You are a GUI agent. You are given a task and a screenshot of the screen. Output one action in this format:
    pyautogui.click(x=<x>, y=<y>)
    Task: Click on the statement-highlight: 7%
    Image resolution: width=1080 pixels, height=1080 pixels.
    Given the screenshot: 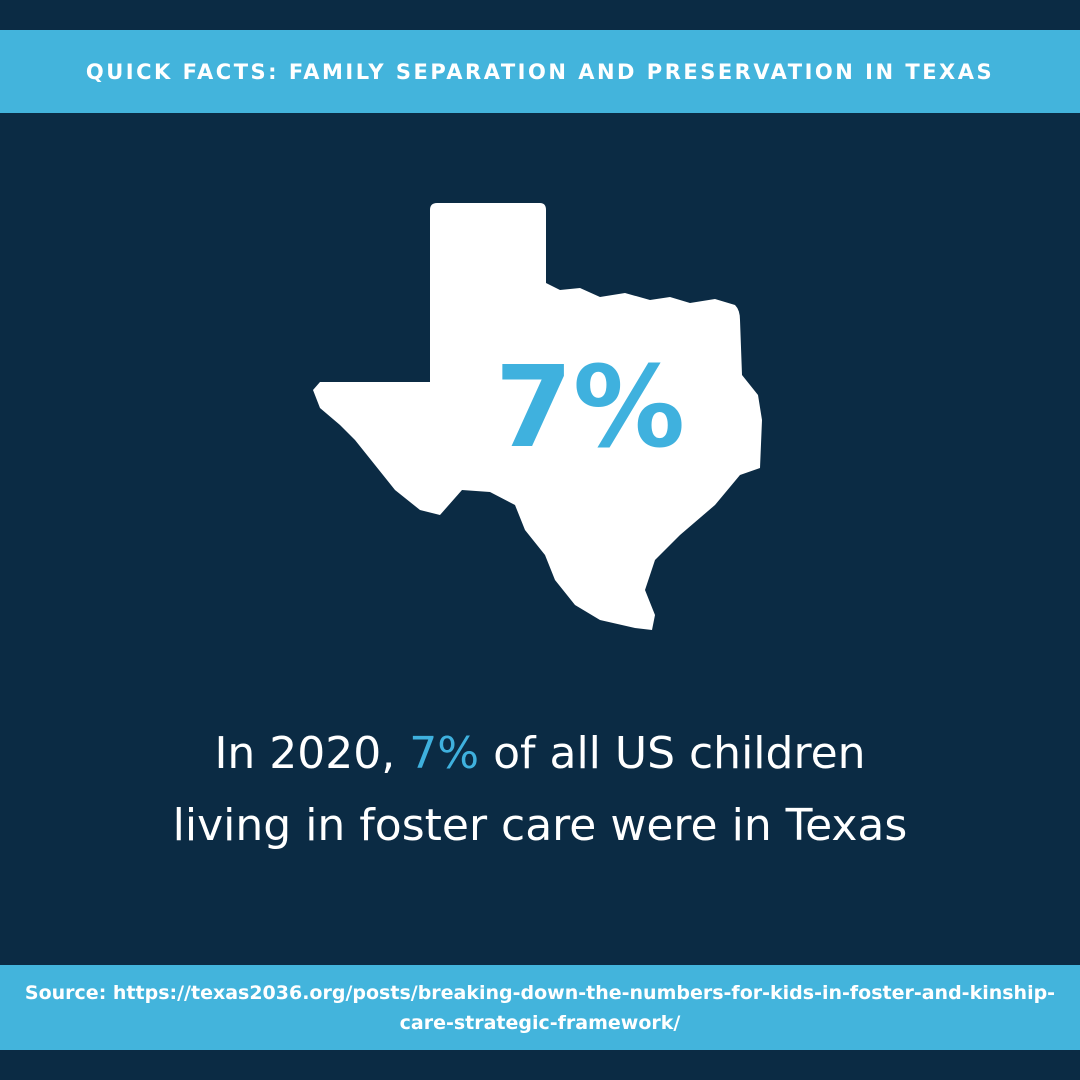 What is the action you would take?
    pyautogui.click(x=444, y=753)
    